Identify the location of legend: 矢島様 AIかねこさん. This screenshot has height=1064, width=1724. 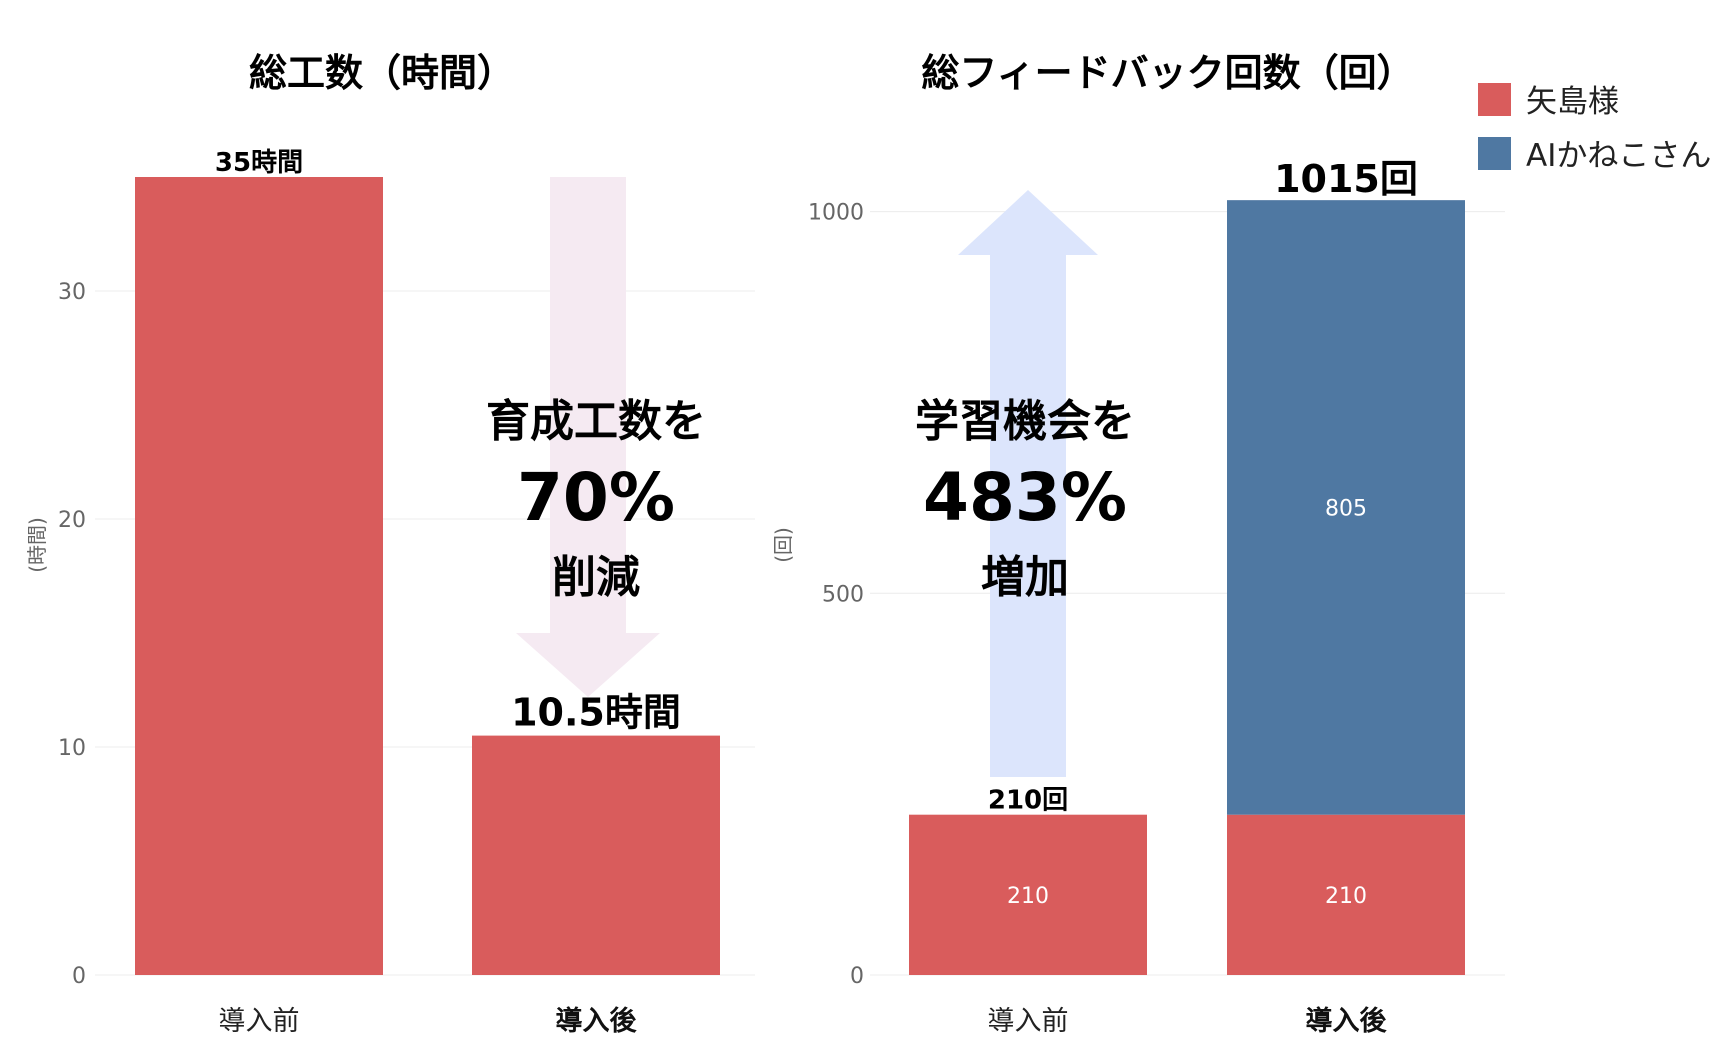
(1594, 128).